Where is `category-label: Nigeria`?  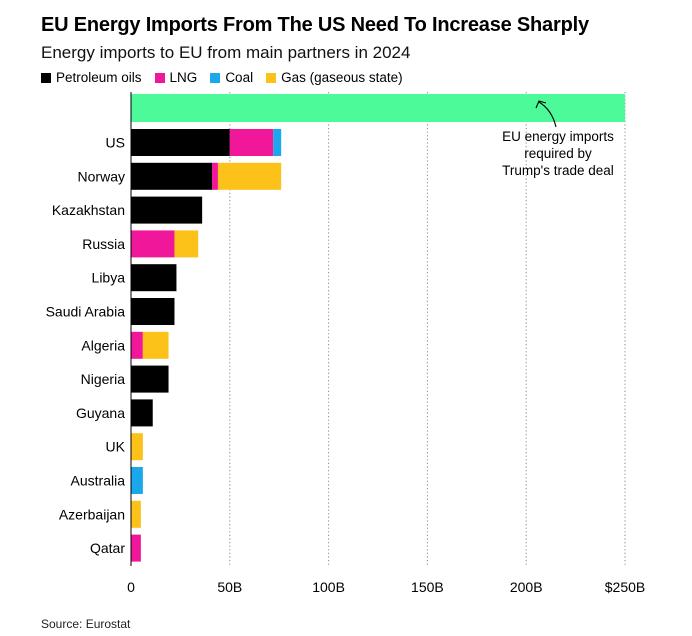
category-label: Nigeria is located at coordinates (103, 379).